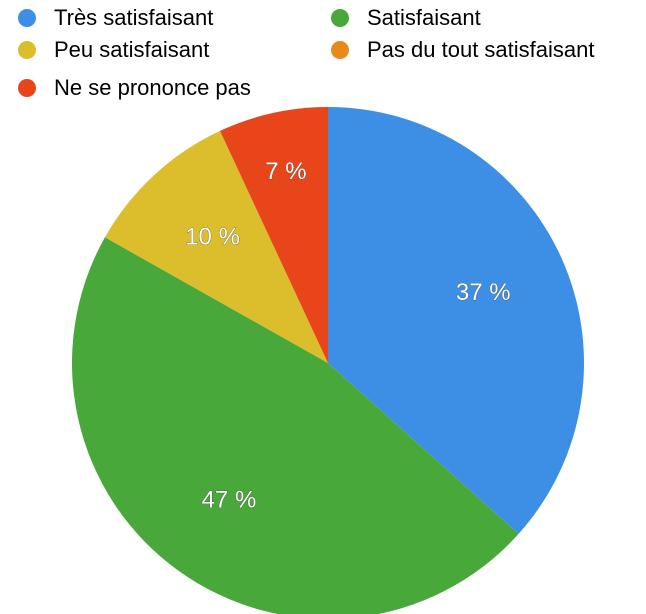  What do you see at coordinates (480, 49) in the screenshot?
I see `legend-label: Pas du tout satisfaisant` at bounding box center [480, 49].